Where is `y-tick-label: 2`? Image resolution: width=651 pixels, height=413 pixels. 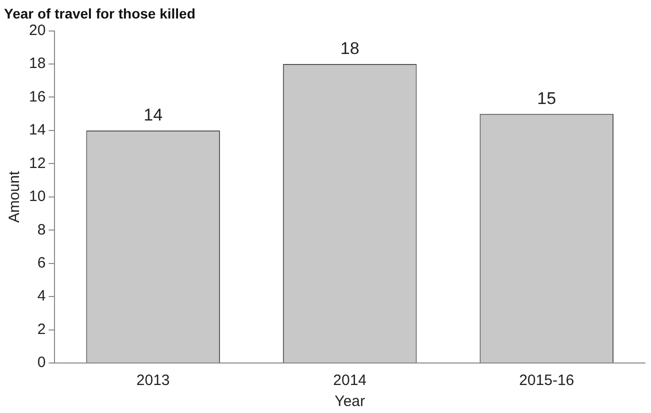 y-tick-label: 2 is located at coordinates (41, 329).